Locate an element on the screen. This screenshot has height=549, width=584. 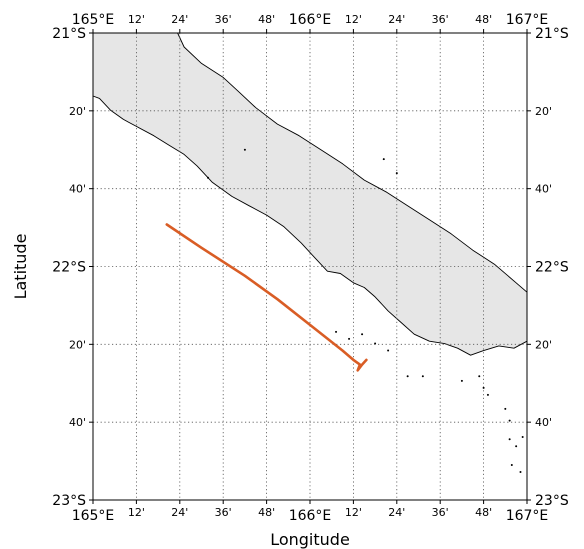
x-axis-label: Longitude is located at coordinates (310, 539).